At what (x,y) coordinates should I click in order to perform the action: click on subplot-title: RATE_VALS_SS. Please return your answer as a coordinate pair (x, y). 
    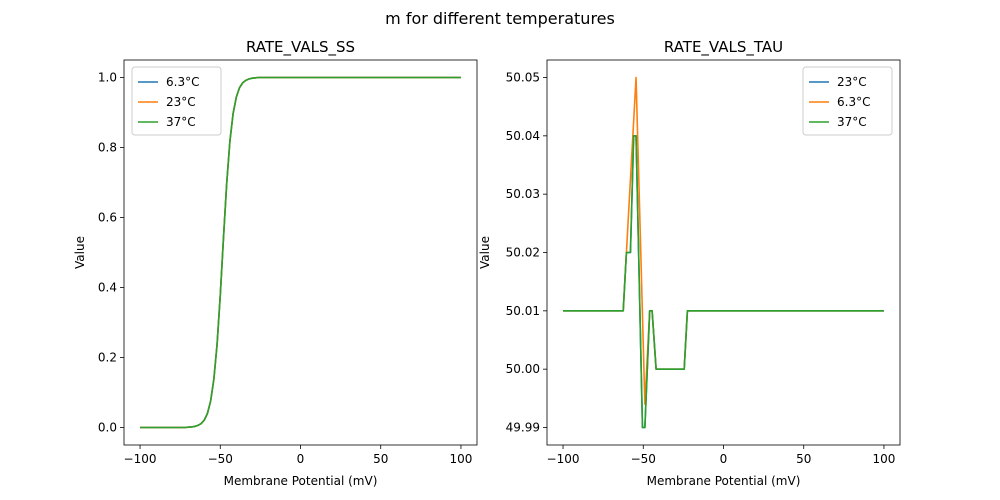
    Looking at the image, I should click on (300, 47).